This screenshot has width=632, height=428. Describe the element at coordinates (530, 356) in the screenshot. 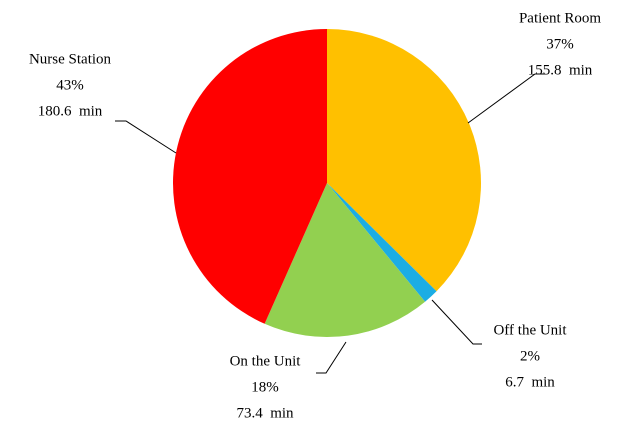

I see `percentage-label: 2%` at that location.